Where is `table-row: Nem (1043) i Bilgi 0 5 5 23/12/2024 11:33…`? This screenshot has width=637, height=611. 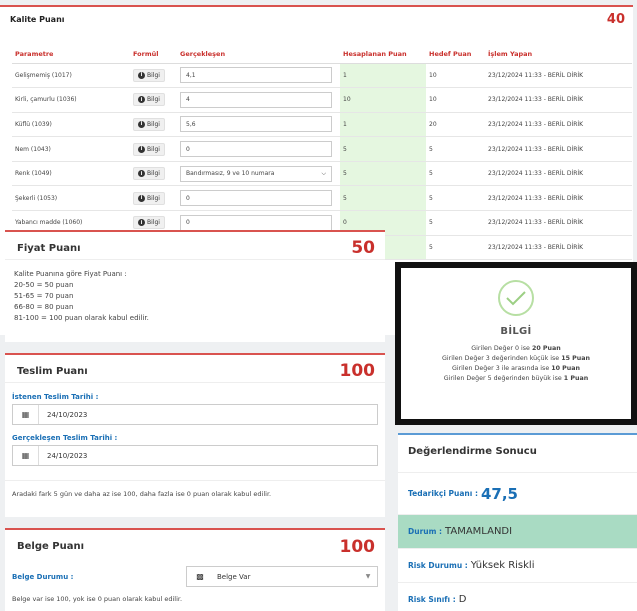 table-row: Nem (1043) i Bilgi 0 5 5 23/12/2024 11:33… is located at coordinates (322, 149).